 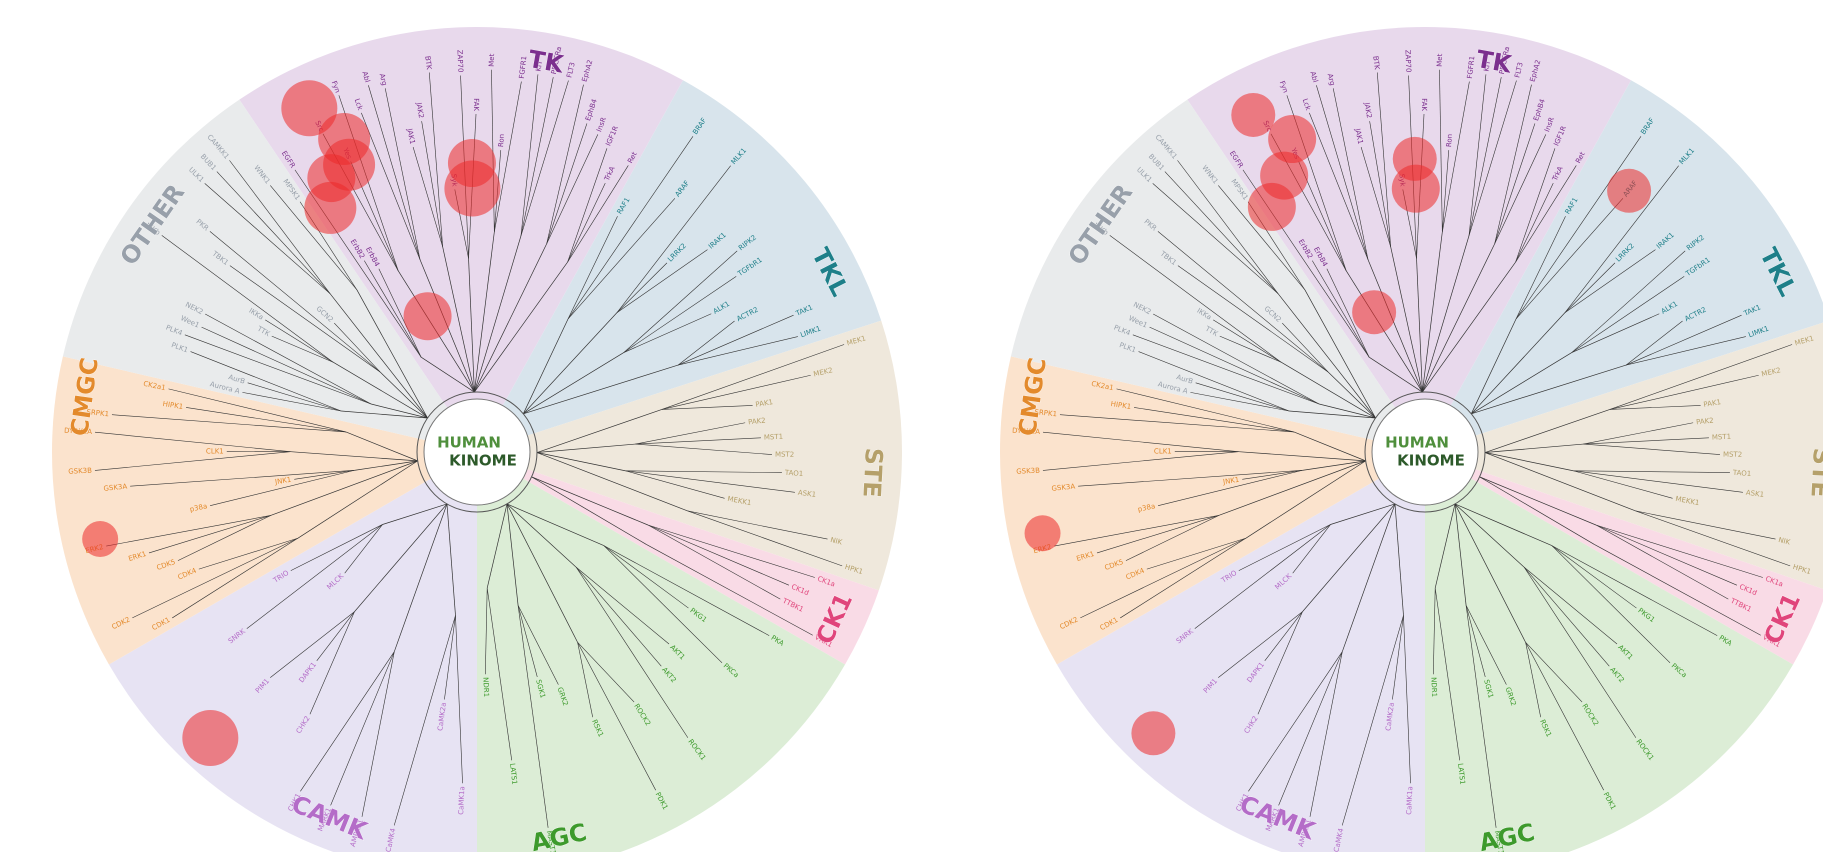 What do you see at coordinates (1754, 494) in the screenshot?
I see `kinase-label: ASK1` at bounding box center [1754, 494].